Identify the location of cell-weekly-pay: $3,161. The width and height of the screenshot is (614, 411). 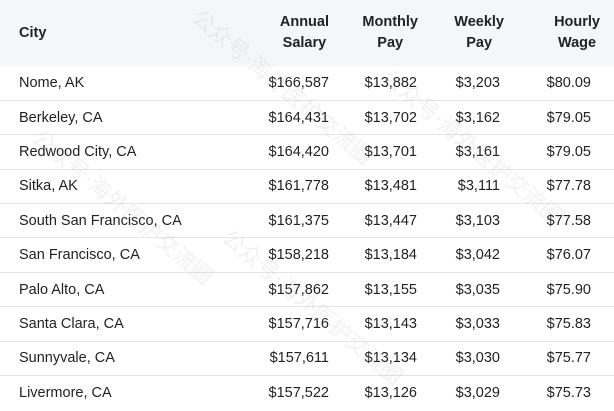
(477, 151).